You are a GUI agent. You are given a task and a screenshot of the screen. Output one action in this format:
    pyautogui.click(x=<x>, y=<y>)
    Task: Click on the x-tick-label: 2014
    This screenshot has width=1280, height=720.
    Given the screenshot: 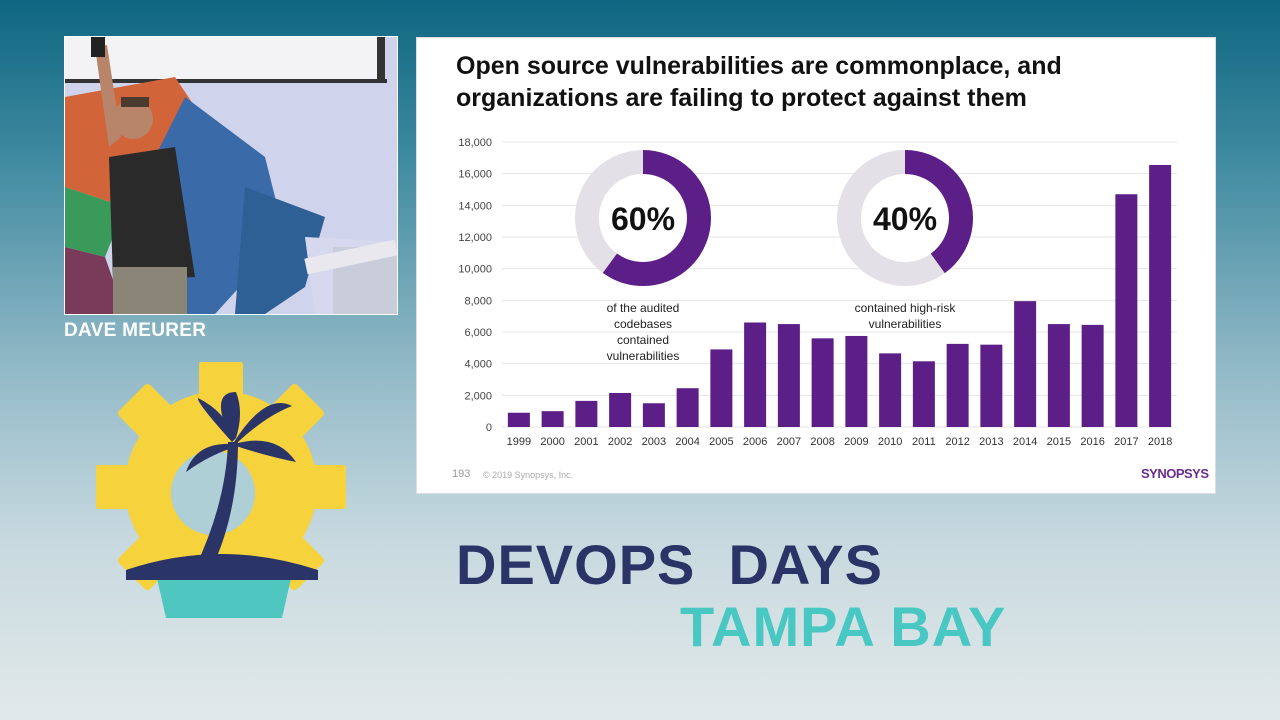 What is the action you would take?
    pyautogui.click(x=1025, y=442)
    